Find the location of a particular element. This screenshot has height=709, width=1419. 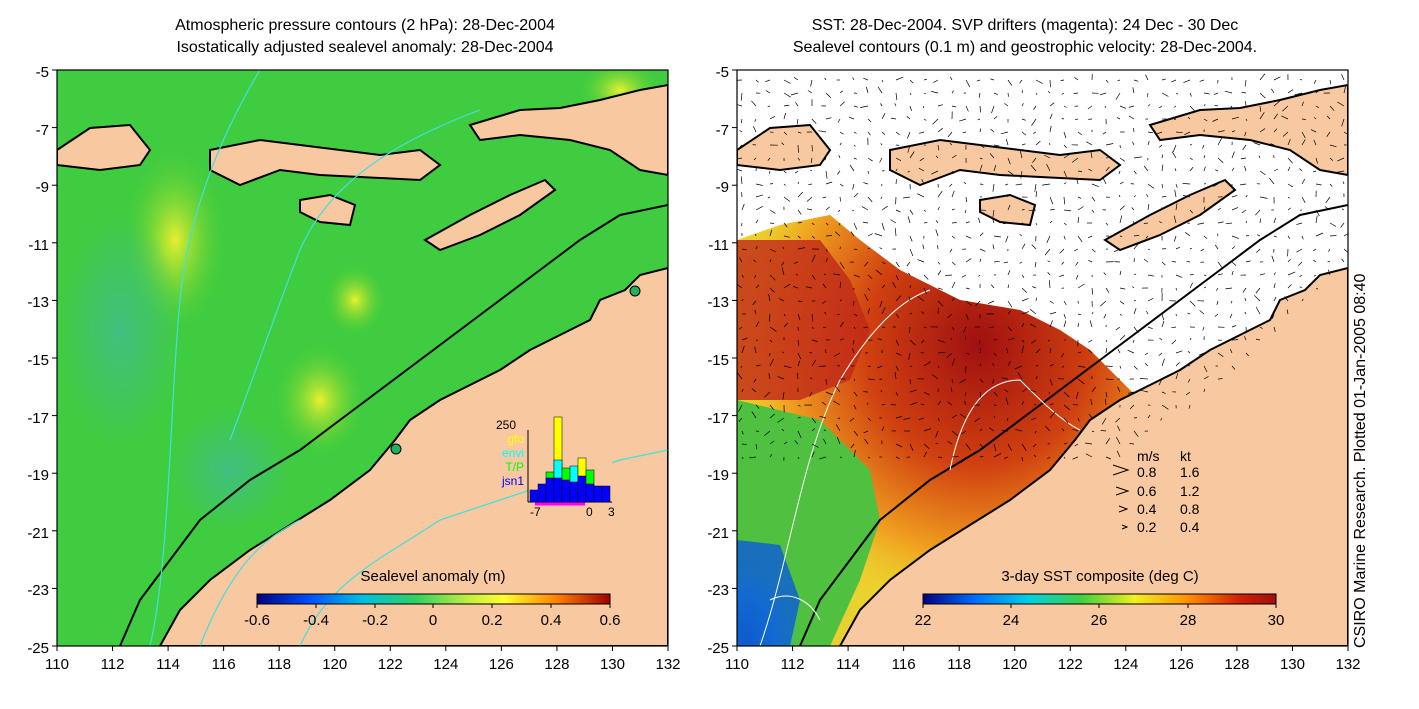

y-tick-label: -21 is located at coordinates (718, 533).